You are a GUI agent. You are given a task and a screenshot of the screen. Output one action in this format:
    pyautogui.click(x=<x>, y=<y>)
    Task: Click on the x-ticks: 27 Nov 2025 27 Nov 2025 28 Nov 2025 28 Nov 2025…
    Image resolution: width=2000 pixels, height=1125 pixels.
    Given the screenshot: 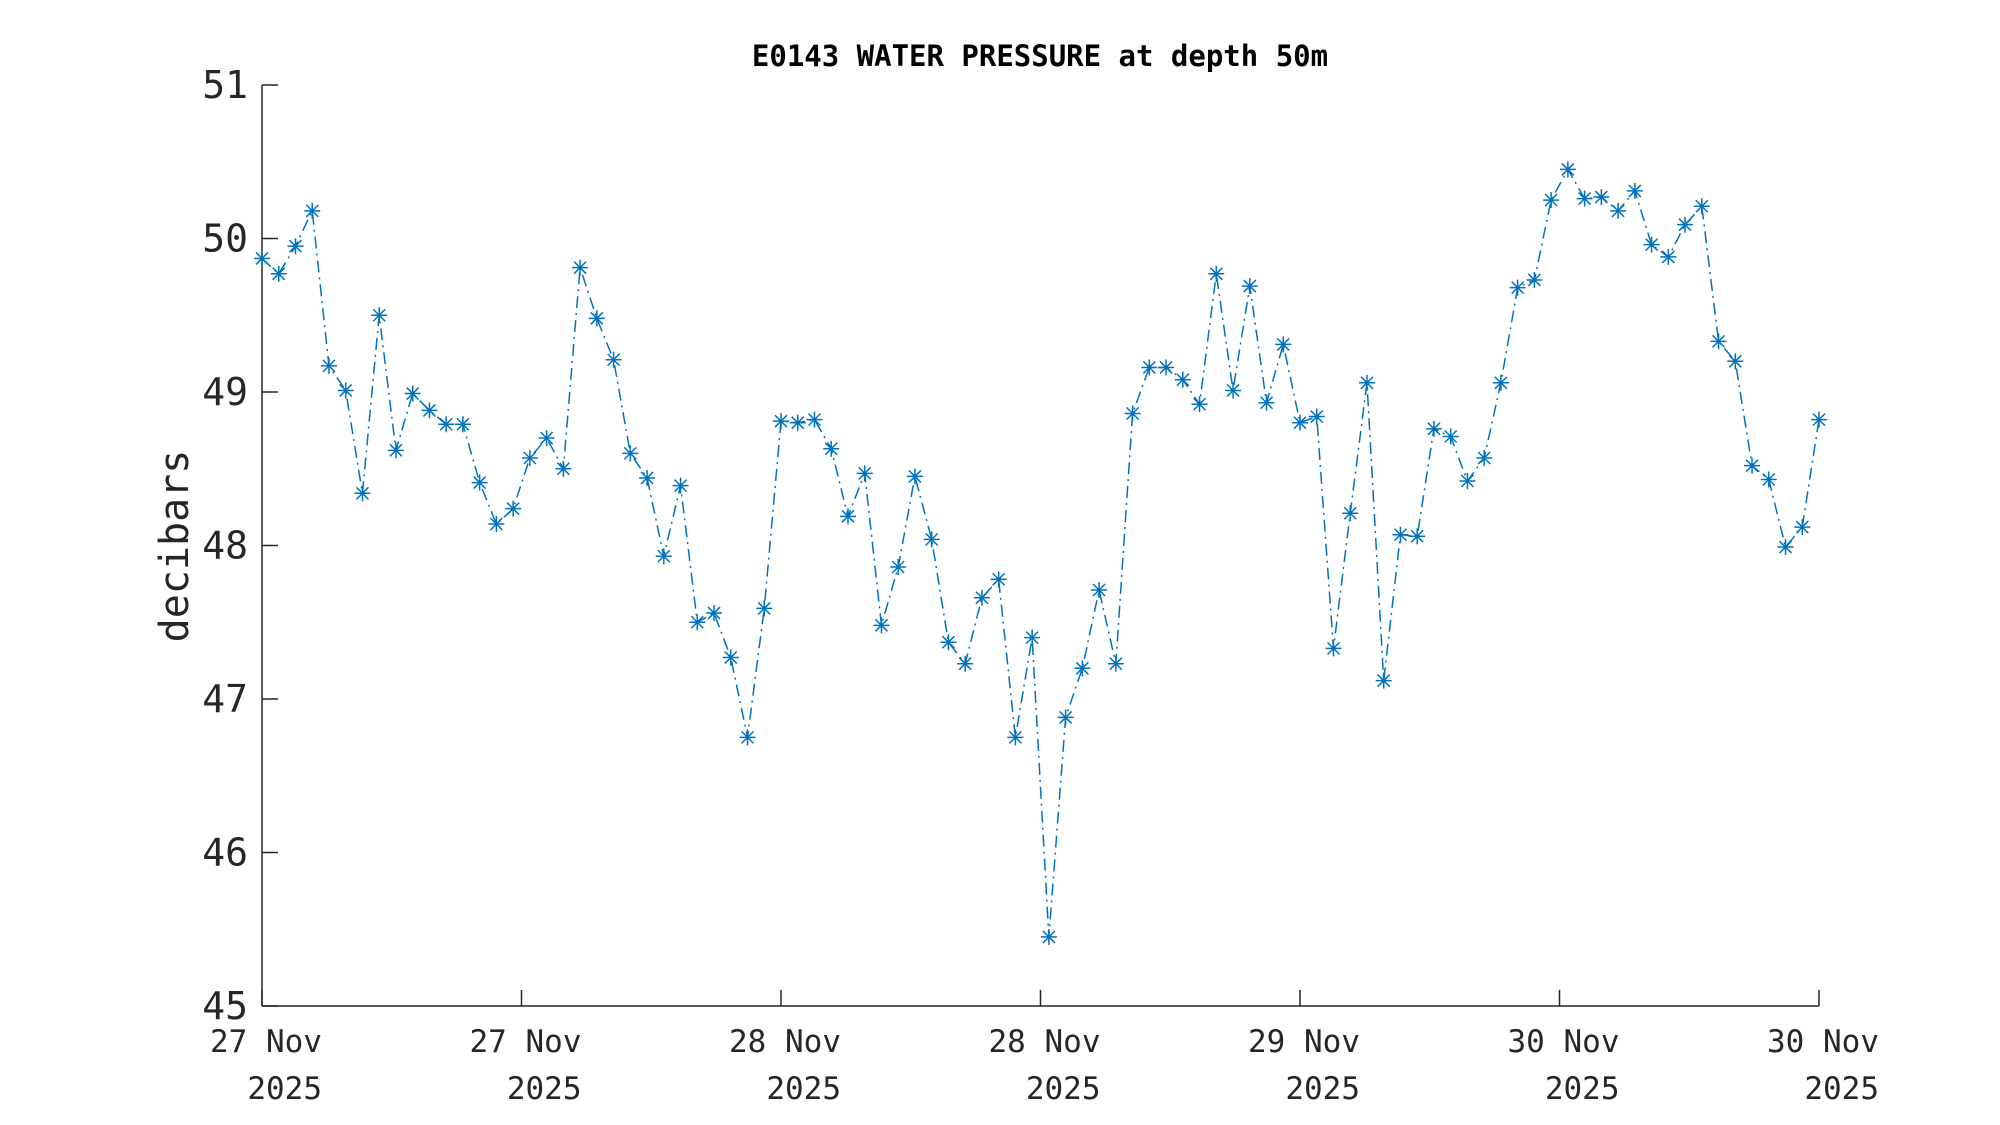 What is the action you would take?
    pyautogui.click(x=1044, y=1048)
    